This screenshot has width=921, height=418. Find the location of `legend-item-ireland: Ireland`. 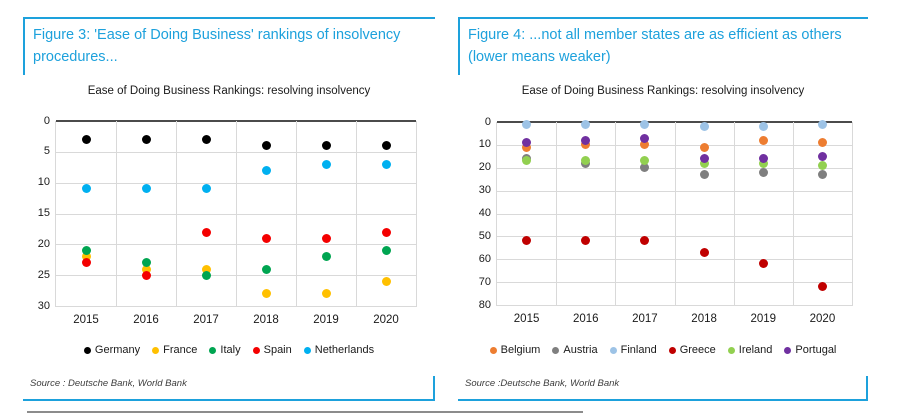

legend-item-ireland: Ireland is located at coordinates (749, 350).